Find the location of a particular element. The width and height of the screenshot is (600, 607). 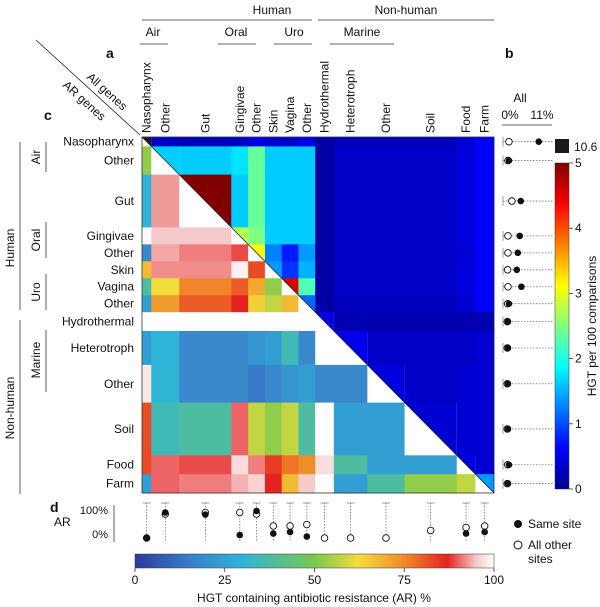

column-label-skin: Skin is located at coordinates (273, 121).